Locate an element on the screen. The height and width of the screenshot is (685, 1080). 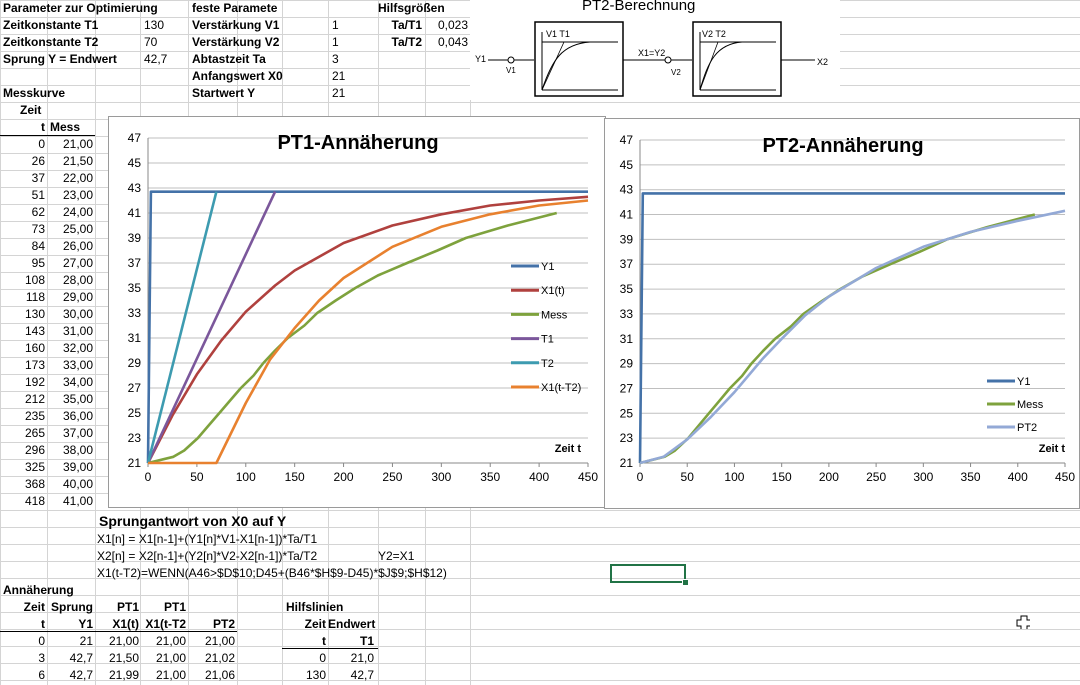
mess-time-cell: 265 is located at coordinates (34, 433).